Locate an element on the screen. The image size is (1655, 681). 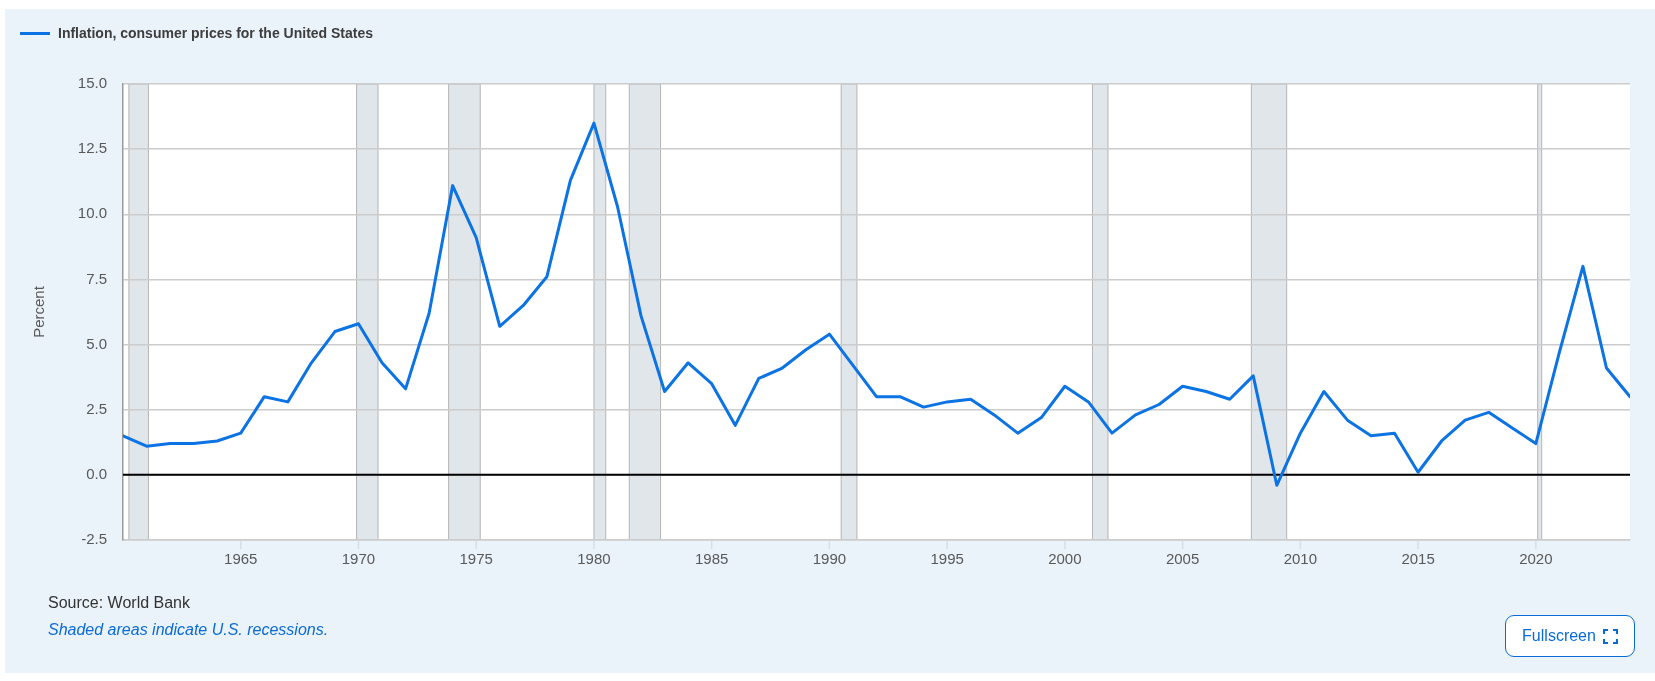
text: Shaded areas indicate U.S. recessions. is located at coordinates (188, 630).